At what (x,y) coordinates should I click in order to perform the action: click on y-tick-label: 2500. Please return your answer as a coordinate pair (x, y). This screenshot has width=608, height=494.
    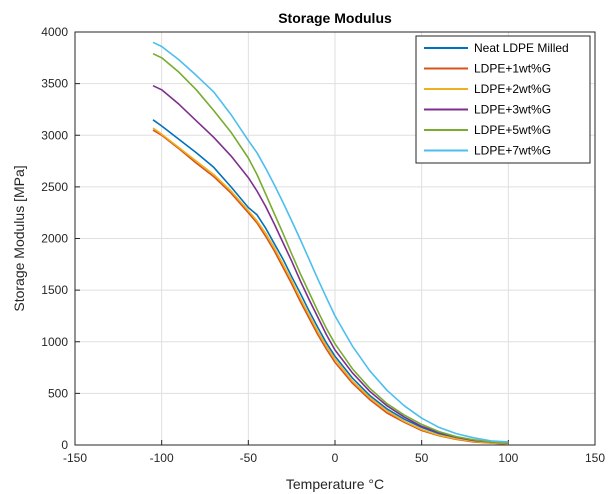
    Looking at the image, I should click on (54, 187).